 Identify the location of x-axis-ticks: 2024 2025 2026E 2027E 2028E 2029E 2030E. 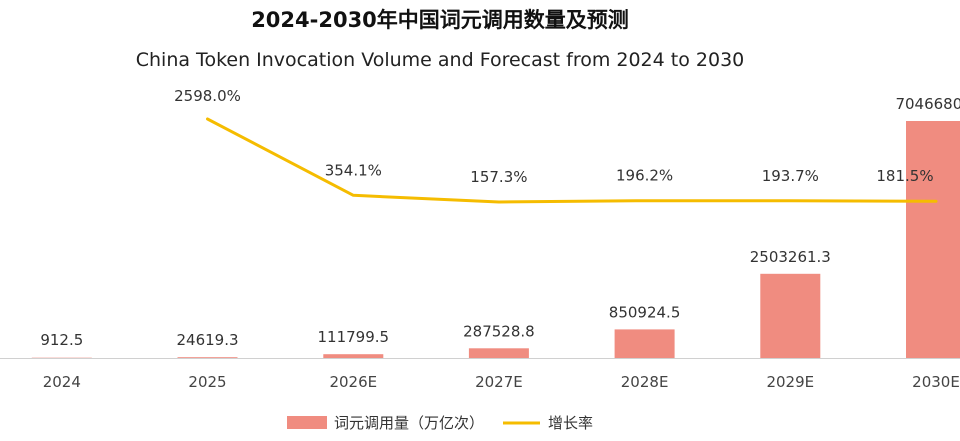
(501, 382).